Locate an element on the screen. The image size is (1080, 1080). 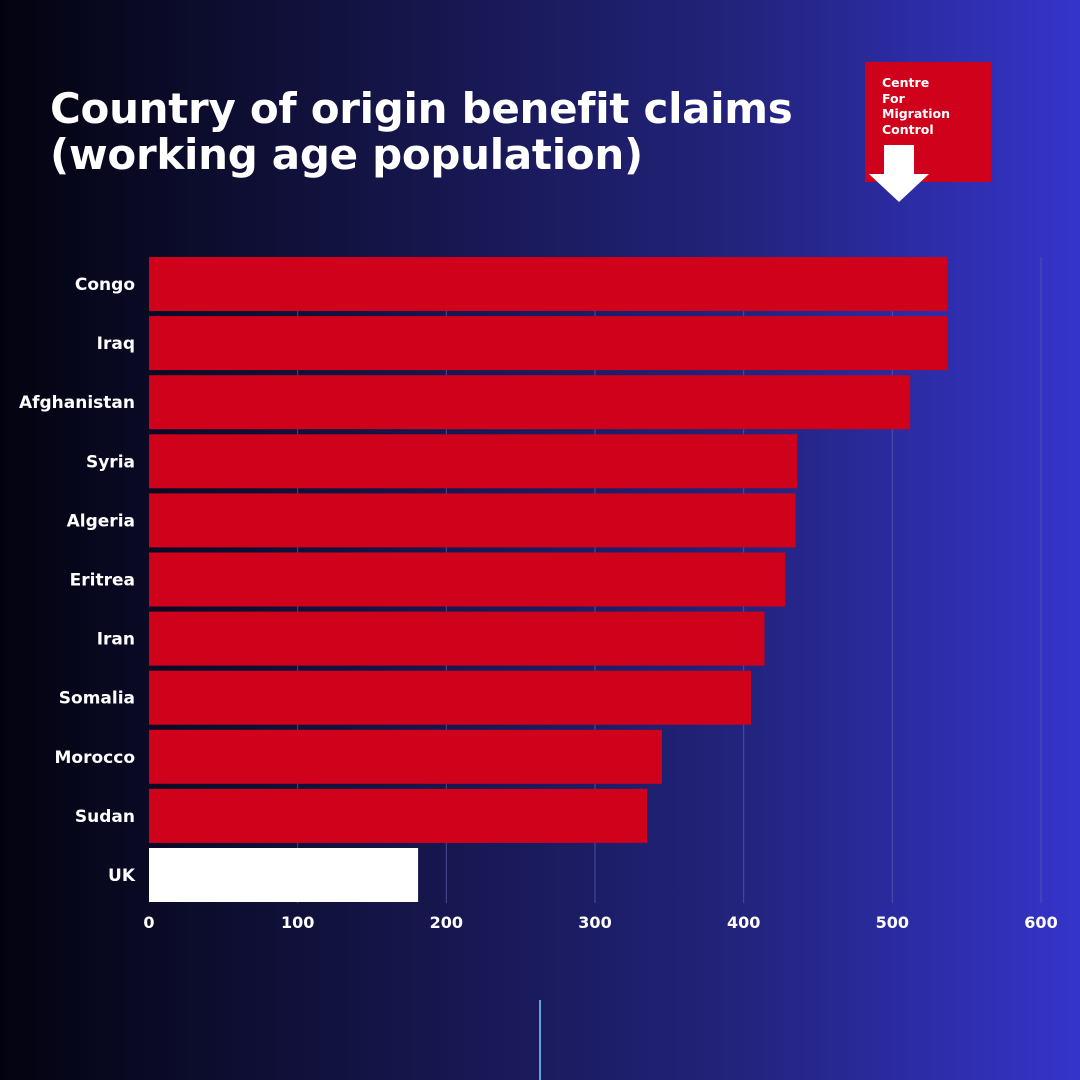
bar-algeria is located at coordinates (472, 520).